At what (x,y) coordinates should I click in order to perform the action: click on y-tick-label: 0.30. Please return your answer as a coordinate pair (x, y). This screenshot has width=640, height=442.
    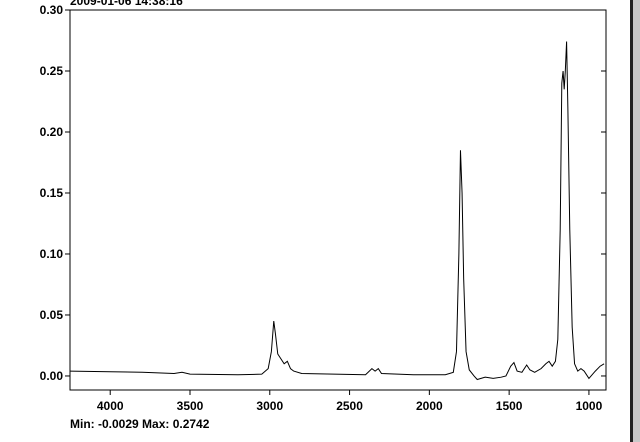
    Looking at the image, I should click on (52, 10).